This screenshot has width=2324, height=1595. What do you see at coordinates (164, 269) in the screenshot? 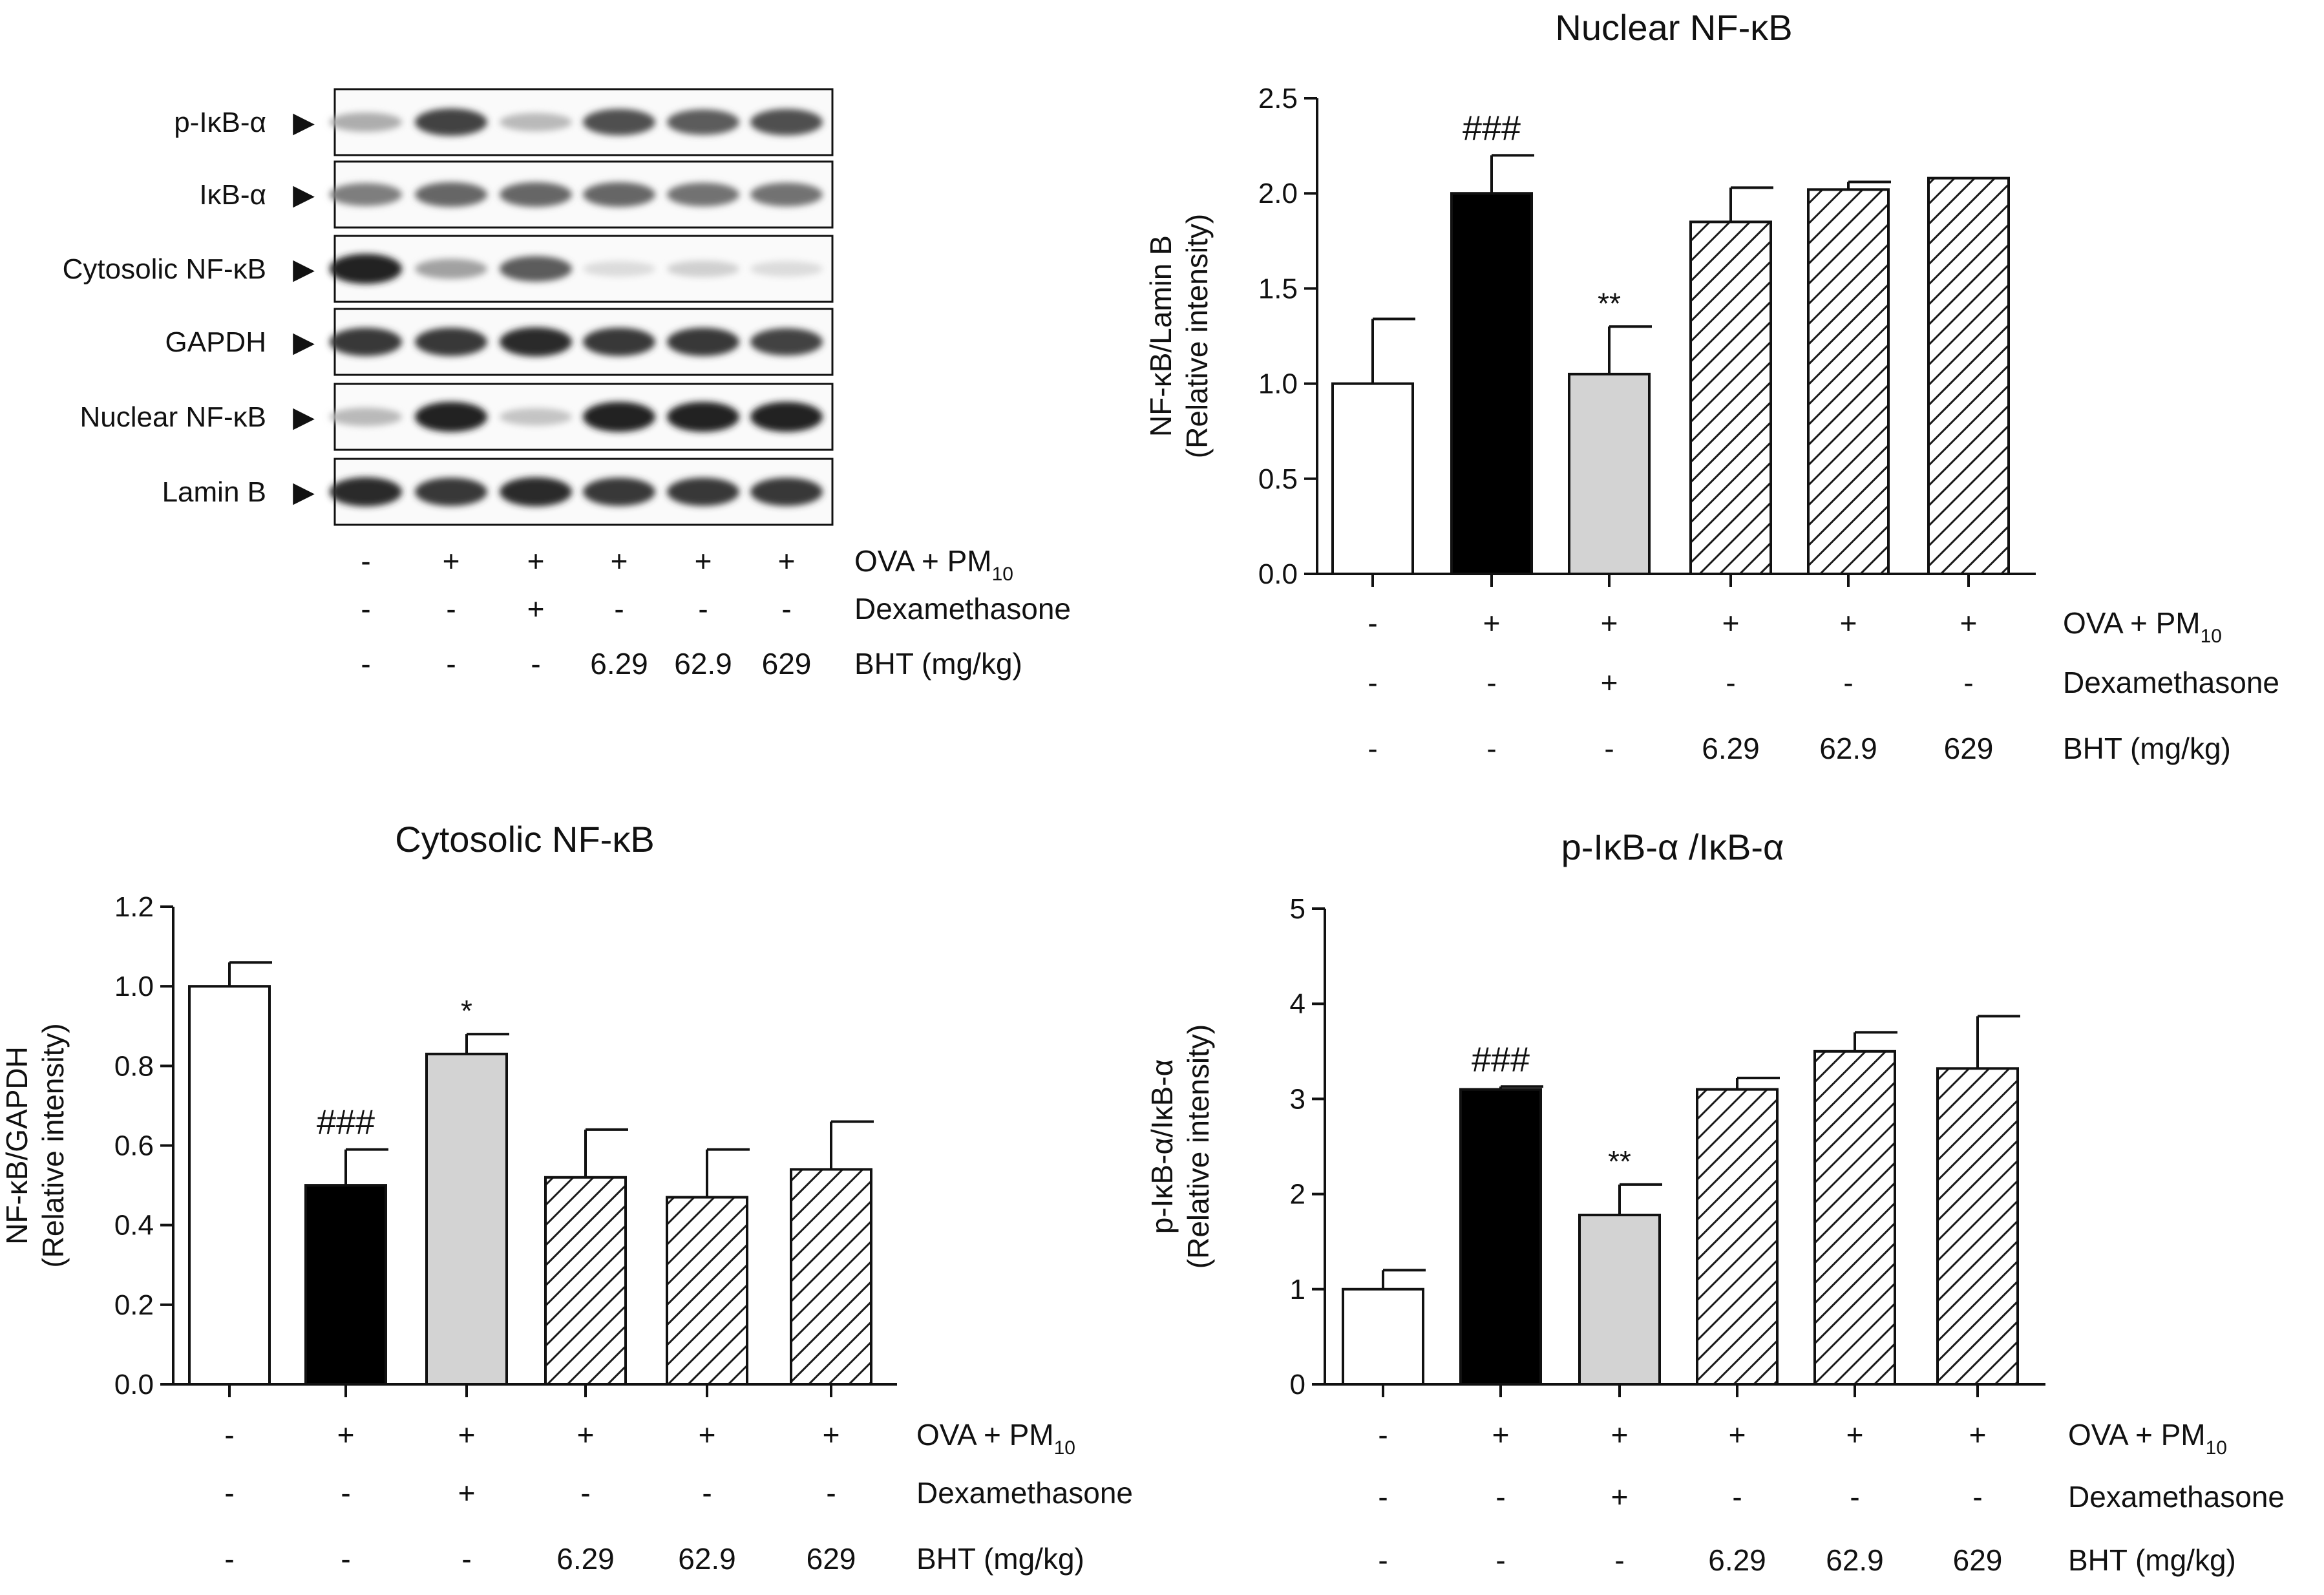
I see `blot-row-label: Cytosolic NF-κB` at bounding box center [164, 269].